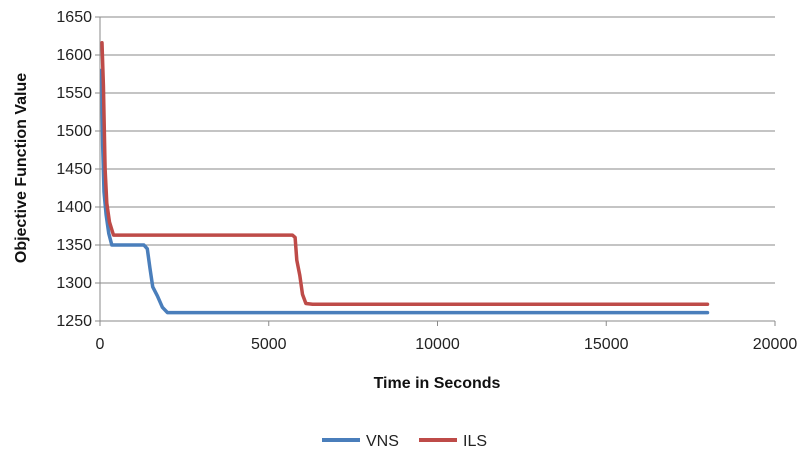  What do you see at coordinates (606, 344) in the screenshot?
I see `x-tick-label: 15000` at bounding box center [606, 344].